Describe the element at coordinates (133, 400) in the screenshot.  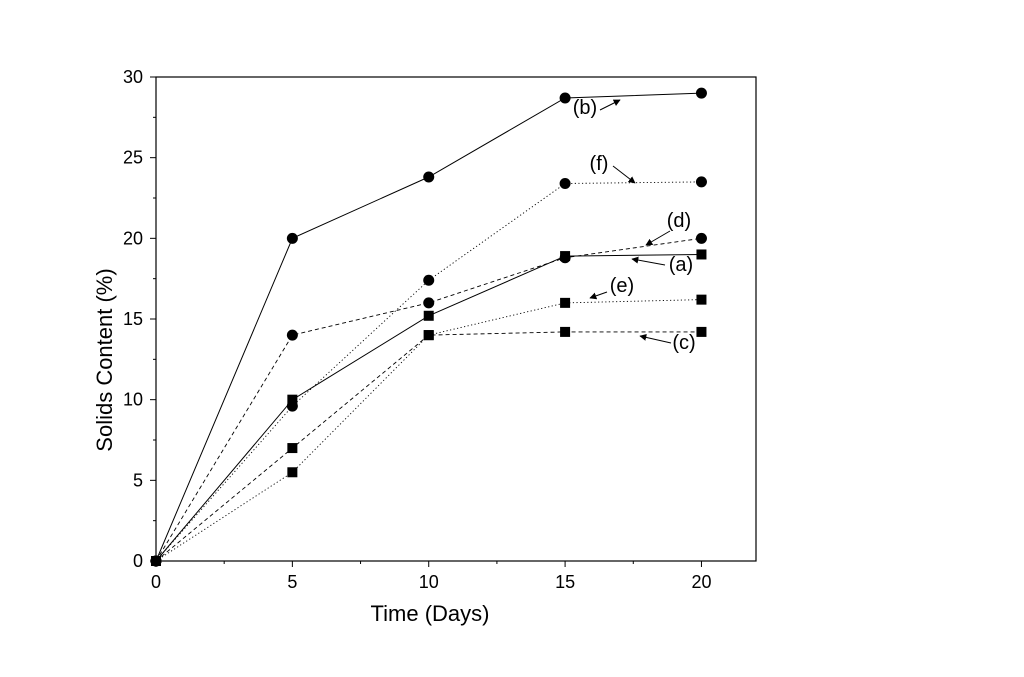
I see `y-tick-label: 10` at that location.